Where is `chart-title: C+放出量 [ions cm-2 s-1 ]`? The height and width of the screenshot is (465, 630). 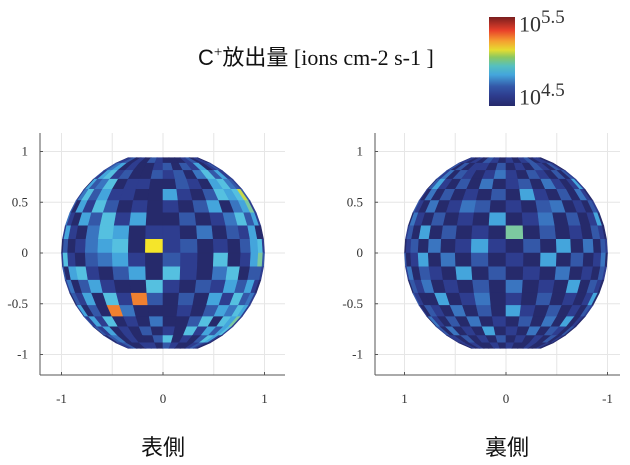 chart-title: C+放出量 [ions cm-2 s-1 ] is located at coordinates (316, 56).